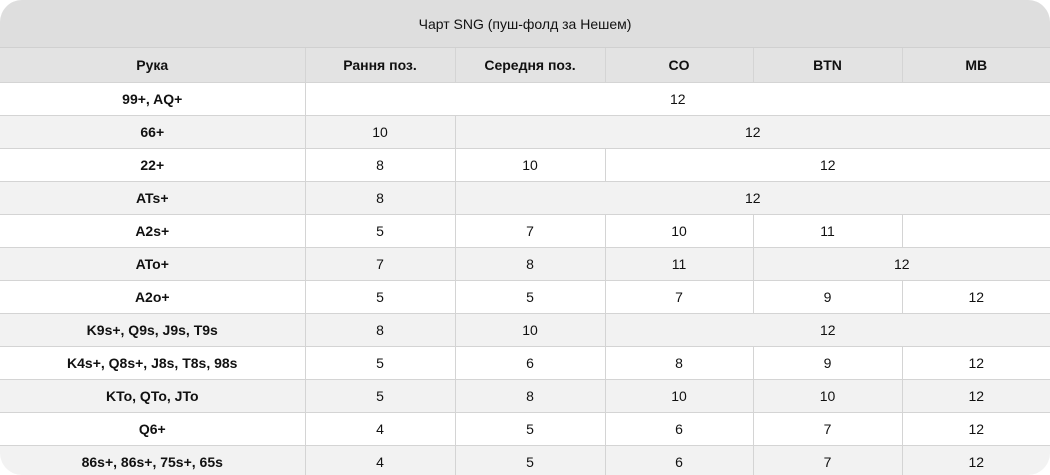  I want to click on header-row: Рука Рання поз. Середня поз. CO BTN MB, so click(525, 65).